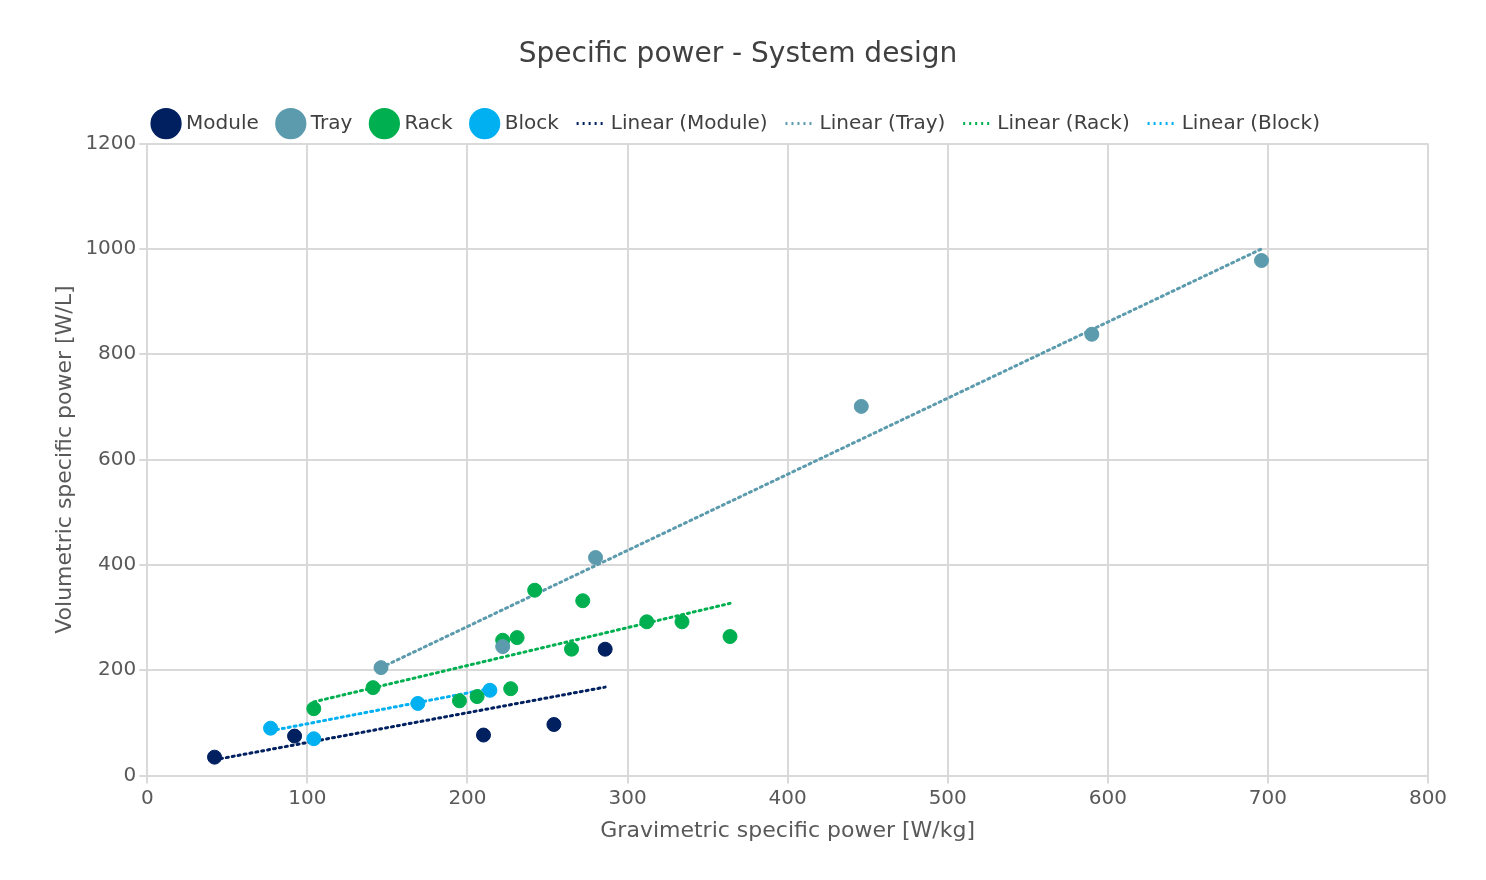 The image size is (1486, 880). I want to click on x-tick-label: 400, so click(787, 796).